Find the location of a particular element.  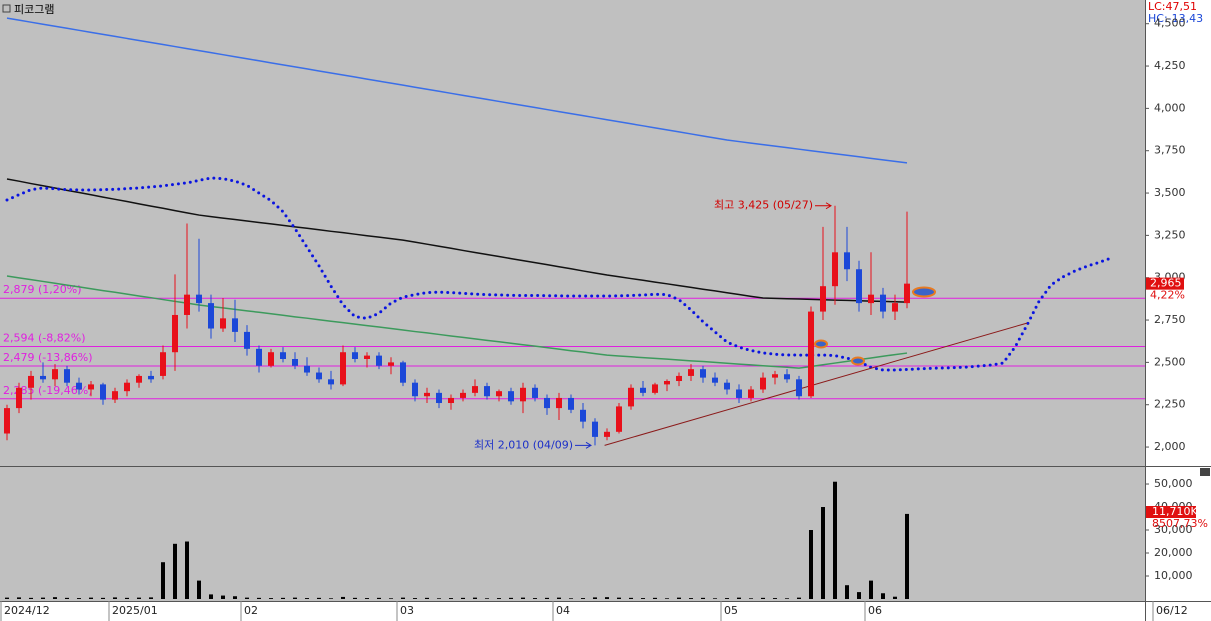

high-arrow is located at coordinates (823, 206).